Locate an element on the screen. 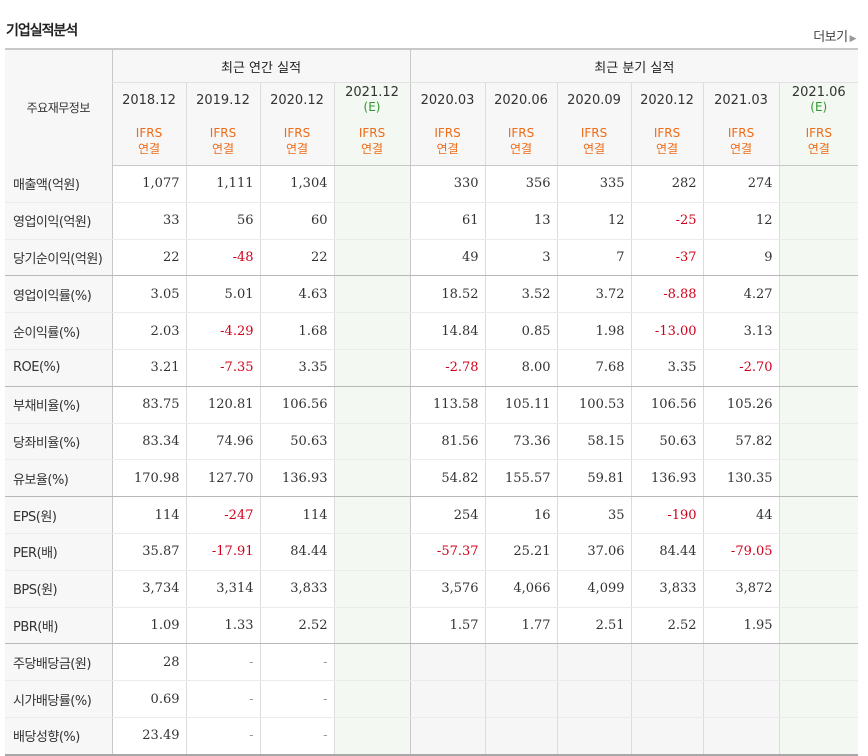  value-cell: 33 is located at coordinates (148, 221).